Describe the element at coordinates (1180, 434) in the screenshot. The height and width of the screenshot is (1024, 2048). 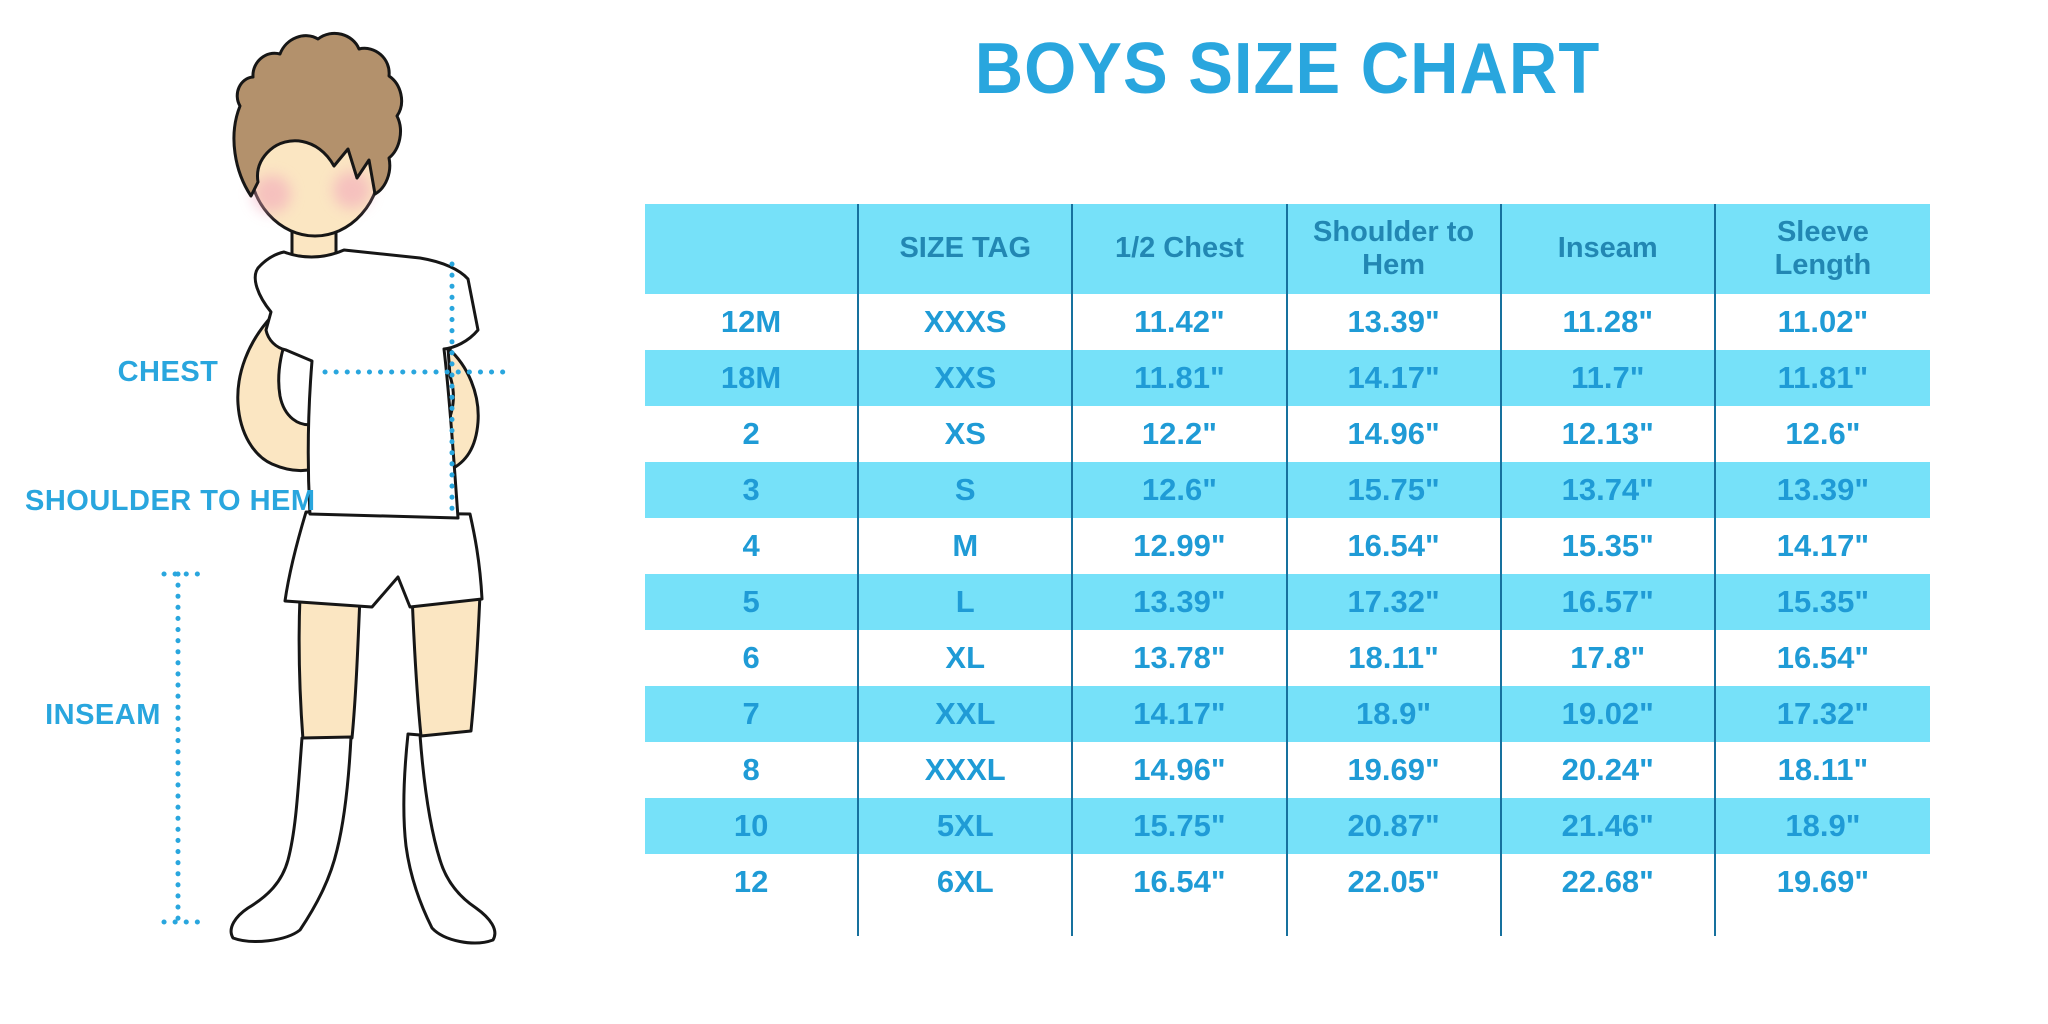
I see `size-value-cell: 12.2"` at that location.